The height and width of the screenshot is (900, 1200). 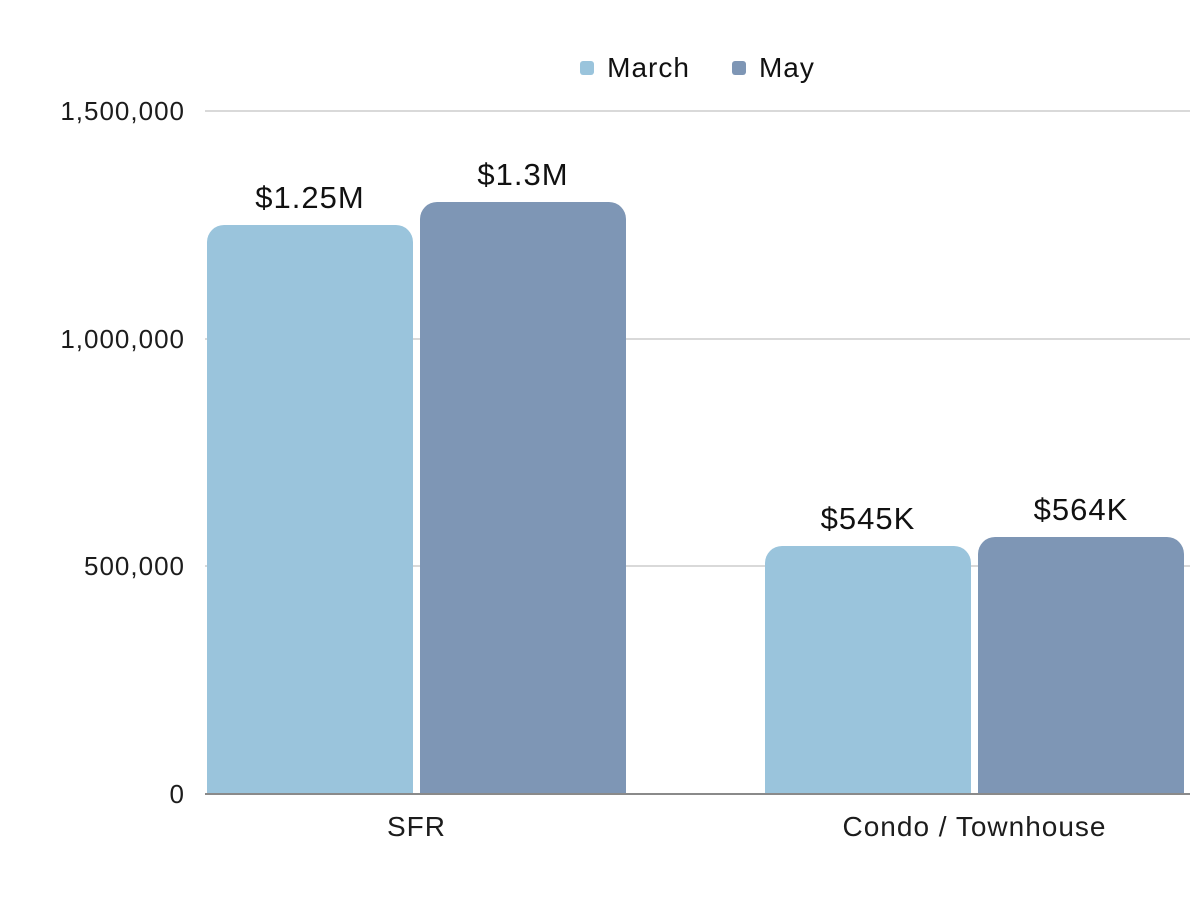 What do you see at coordinates (974, 826) in the screenshot?
I see `x-axis-category-label: Condo / Townhouse` at bounding box center [974, 826].